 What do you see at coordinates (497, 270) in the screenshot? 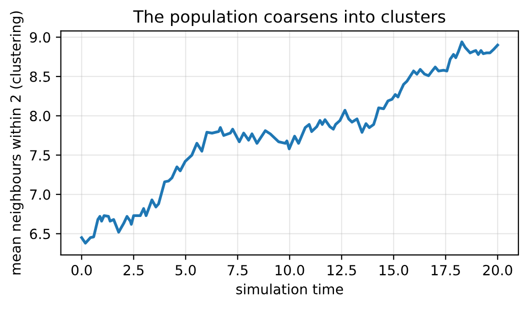
I see `x-tick-label: 20.0` at bounding box center [497, 270].